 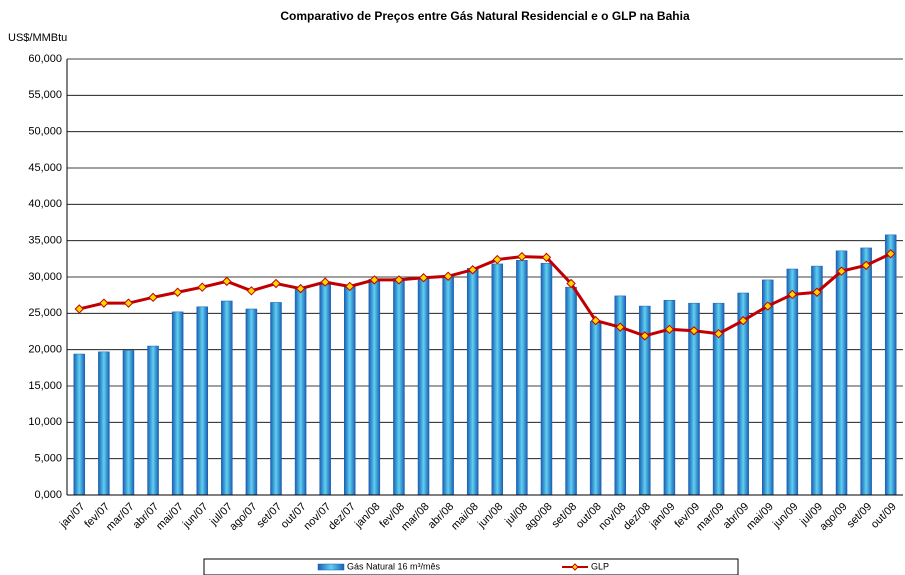 What do you see at coordinates (269, 516) in the screenshot?
I see `x-tick-label: set/07` at bounding box center [269, 516].